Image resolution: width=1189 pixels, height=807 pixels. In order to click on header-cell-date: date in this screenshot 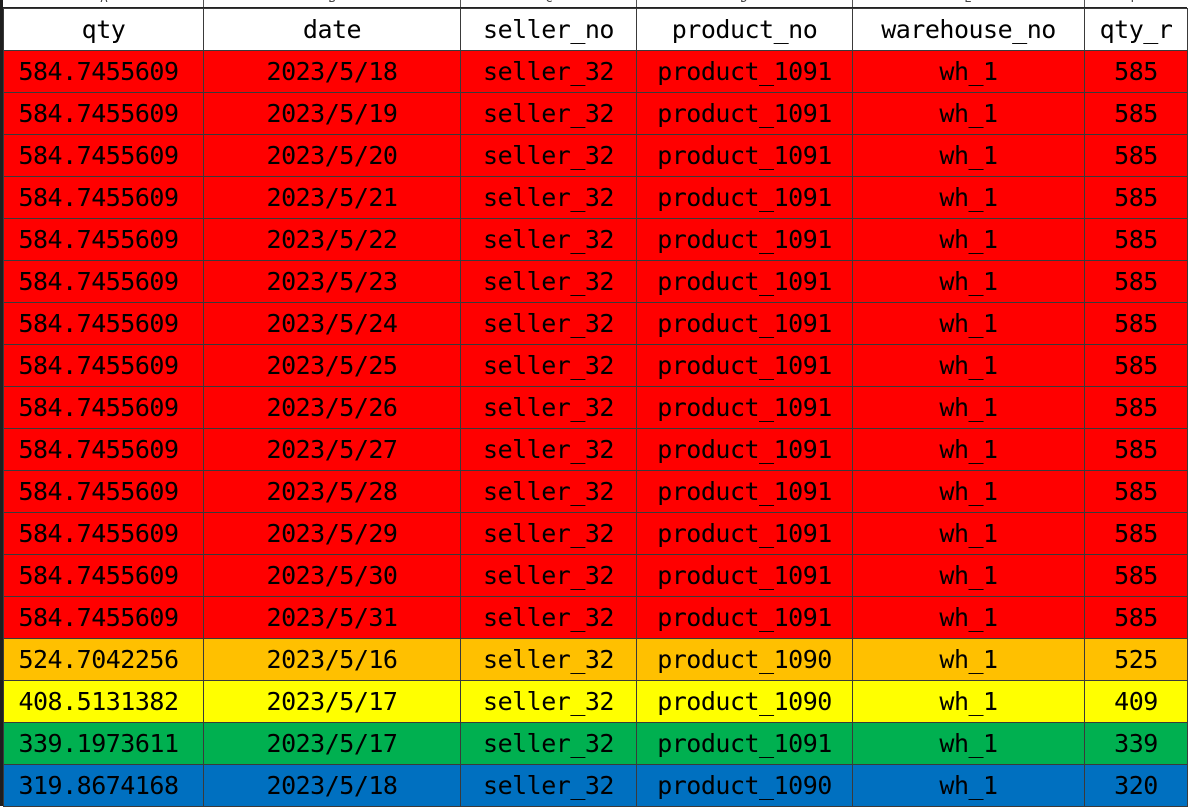, I will do `click(332, 29)`.